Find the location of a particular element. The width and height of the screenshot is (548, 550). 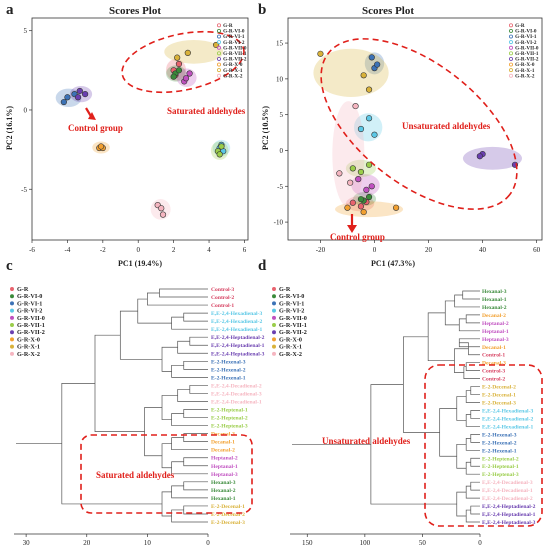

leaf-label: E,E-2,4-Decadienal-3 is located at coordinates (507, 483).